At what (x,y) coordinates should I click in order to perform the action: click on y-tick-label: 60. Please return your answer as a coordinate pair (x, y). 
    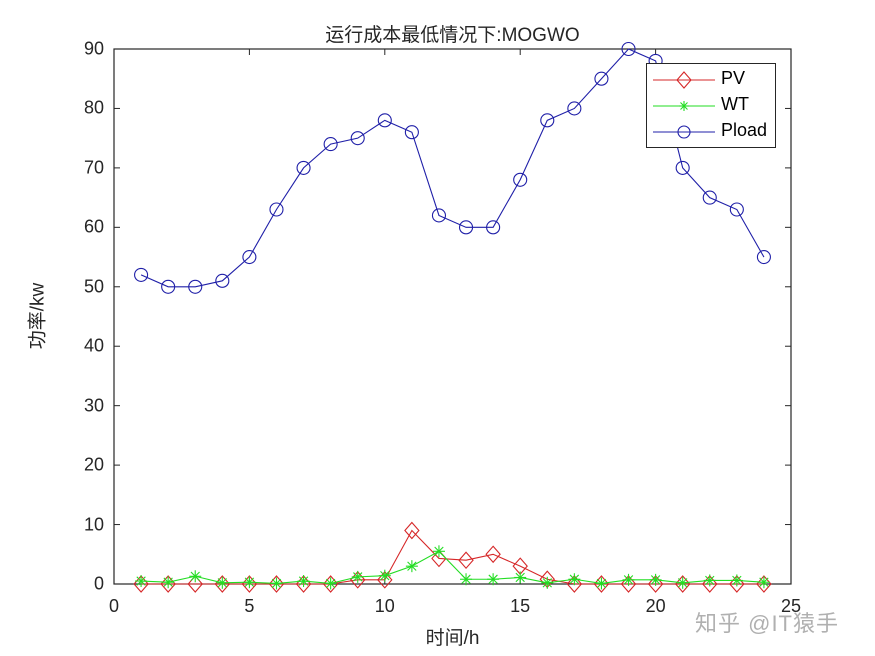
    Looking at the image, I should click on (93, 226).